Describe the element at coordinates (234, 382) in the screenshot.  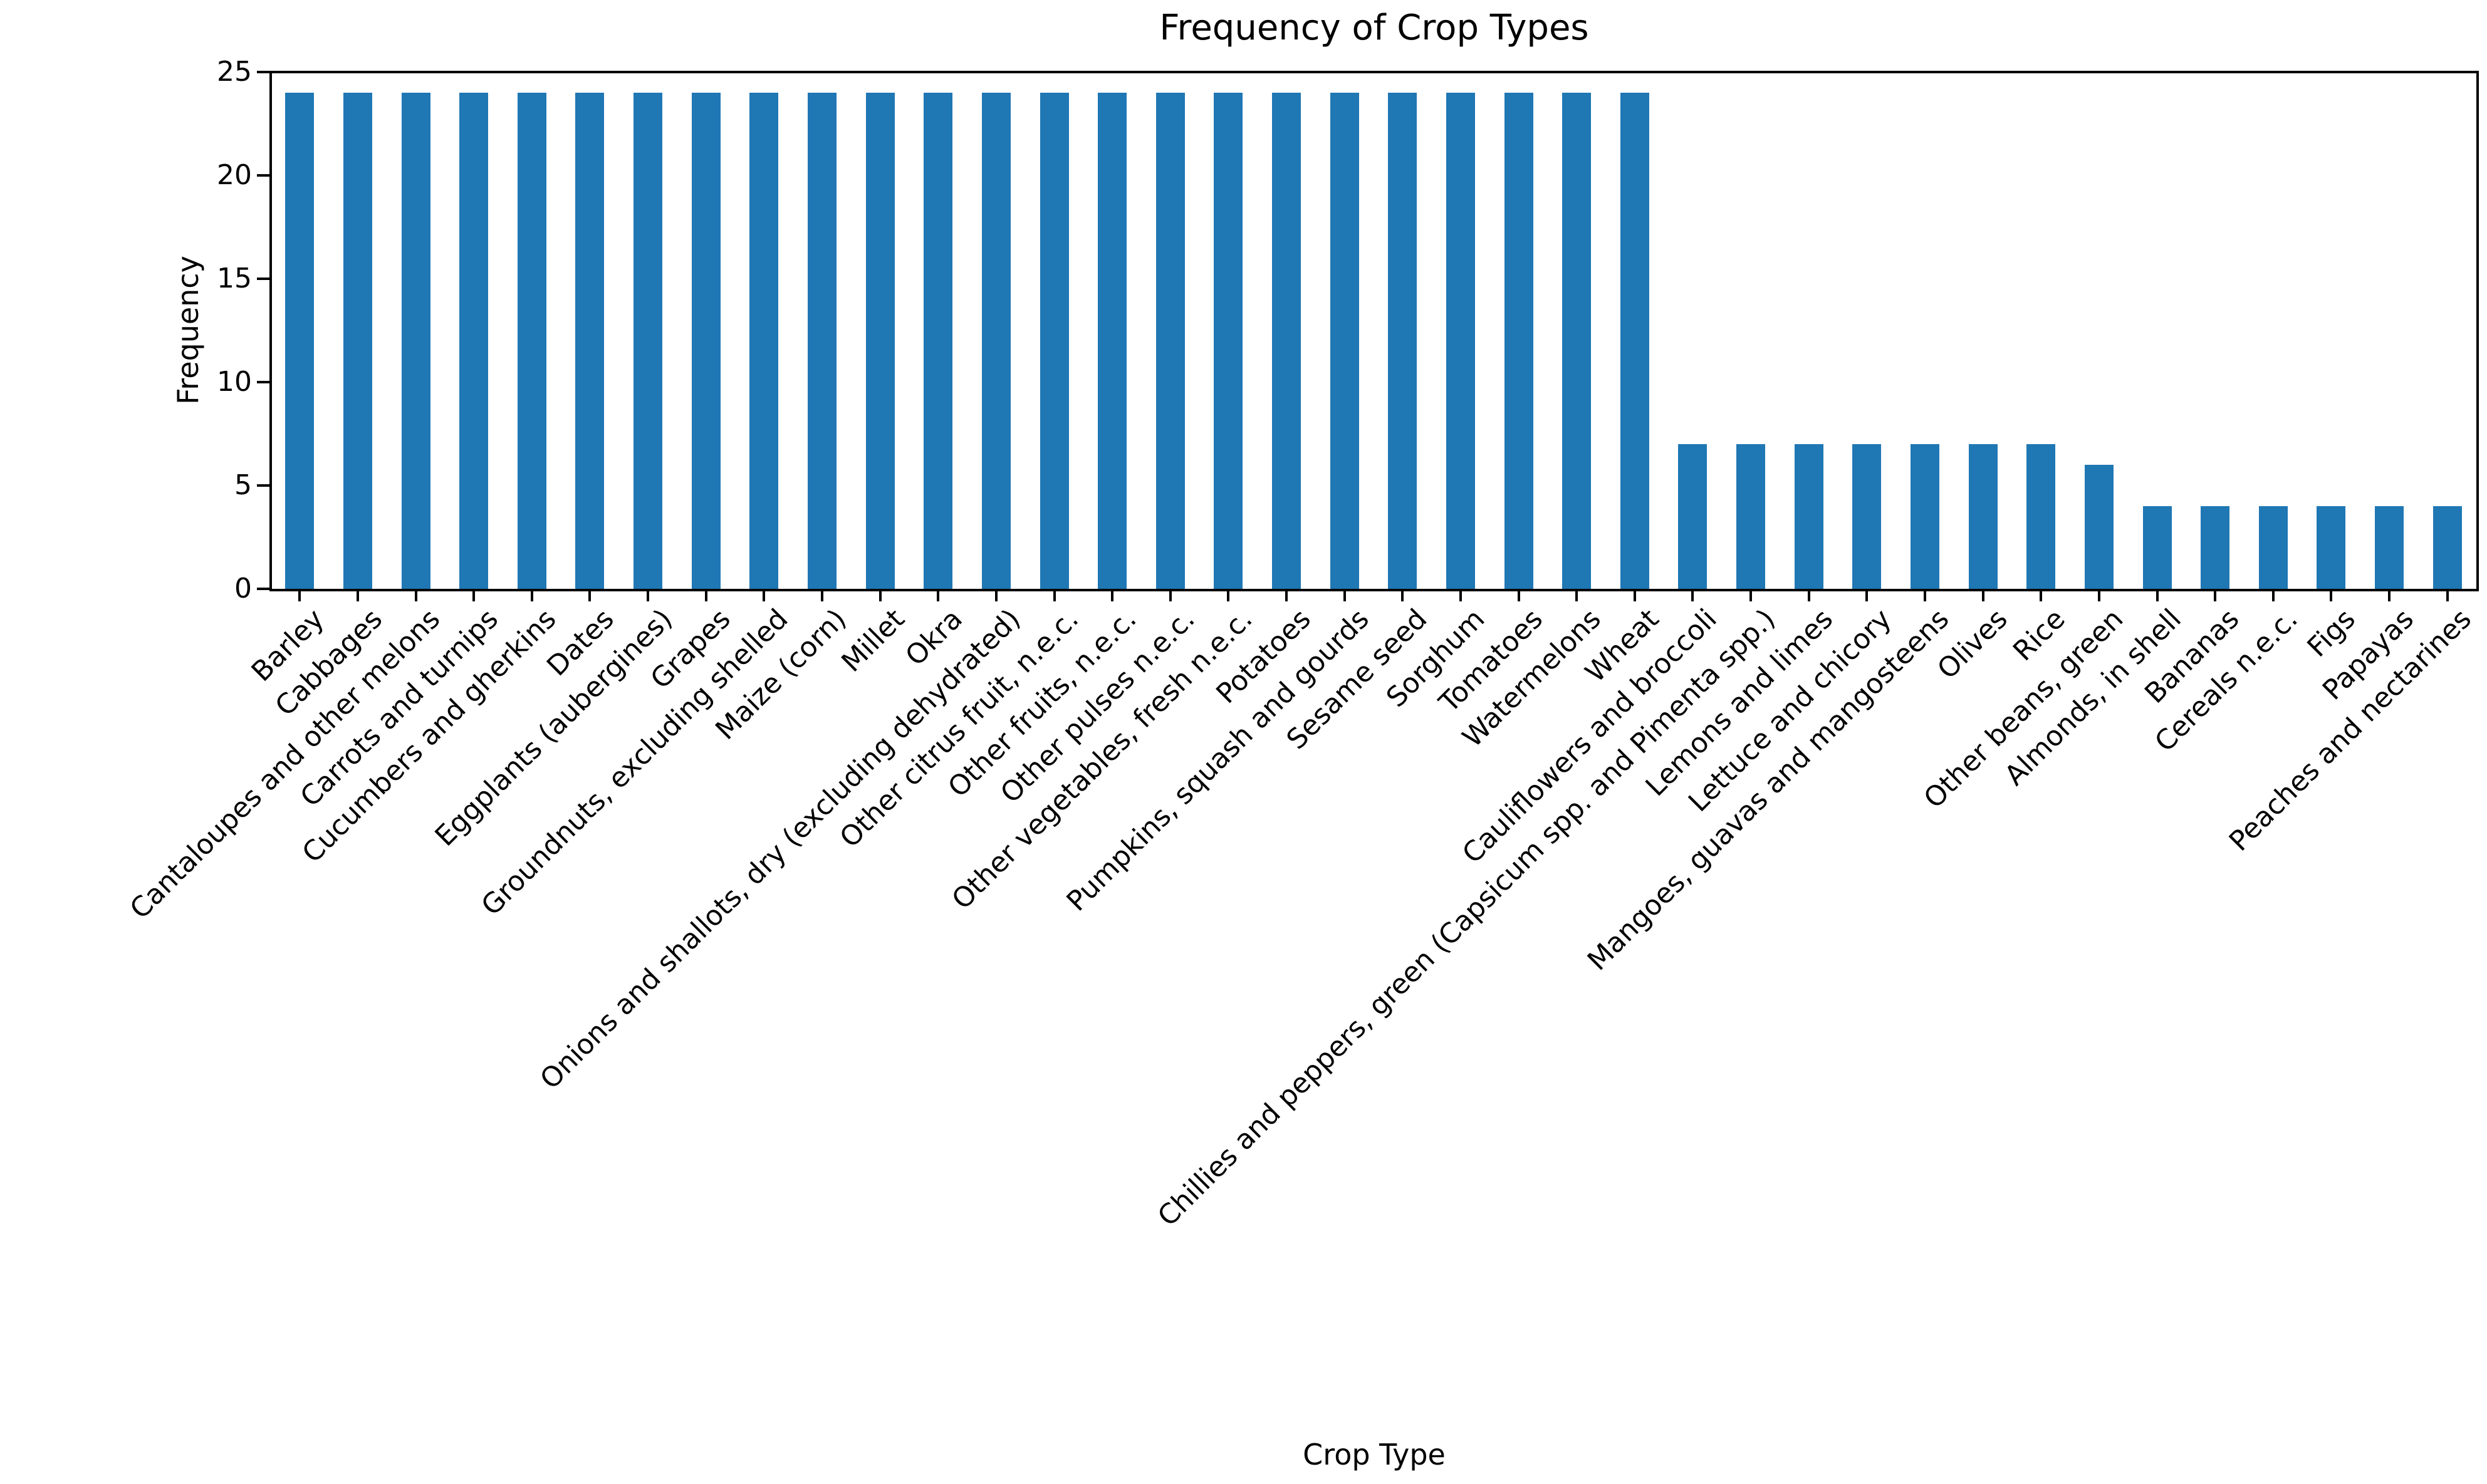
I see `y-tick-label: 10` at that location.